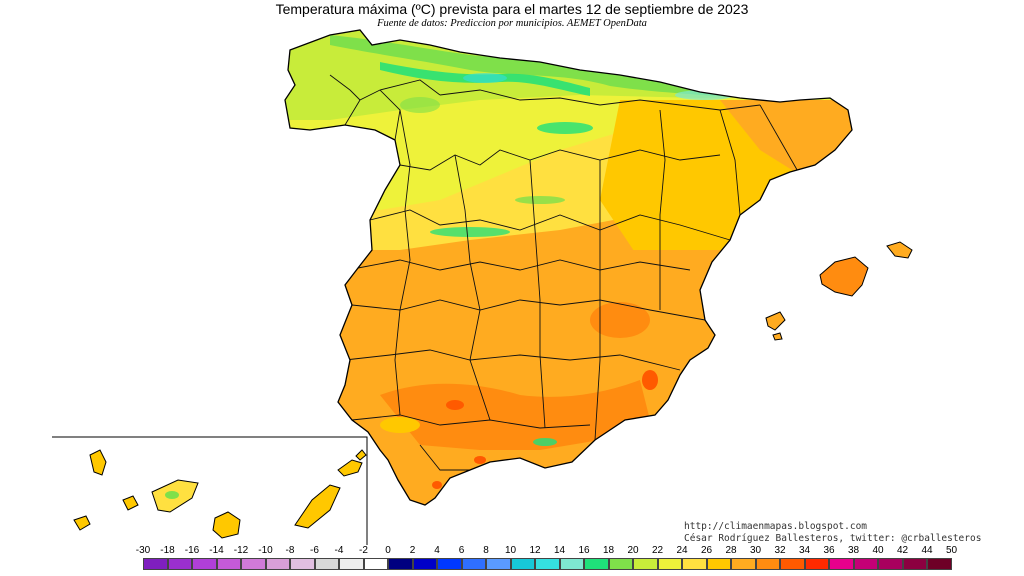  I want to click on legend-label: -4, so click(339, 550).